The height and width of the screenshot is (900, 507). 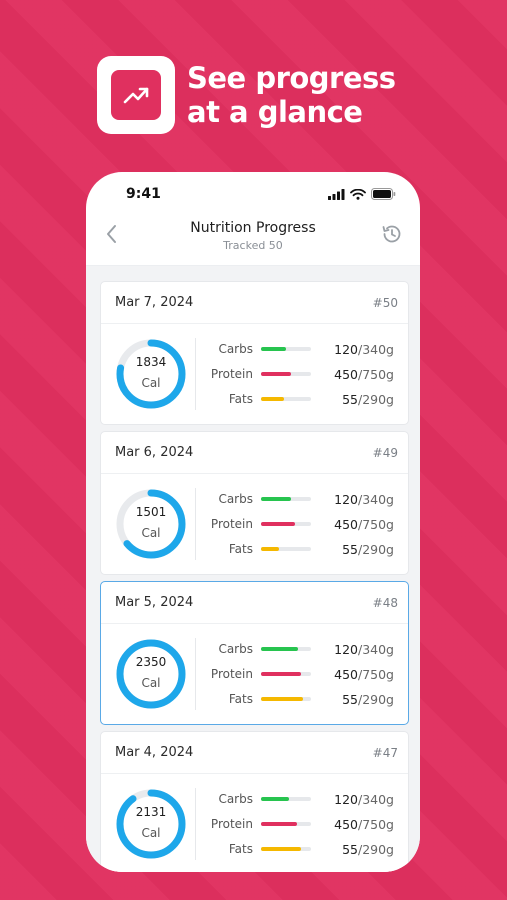 I want to click on entry-card: Mar 4, 2024 #47 2131 Cal Carbs, so click(x=254, y=801).